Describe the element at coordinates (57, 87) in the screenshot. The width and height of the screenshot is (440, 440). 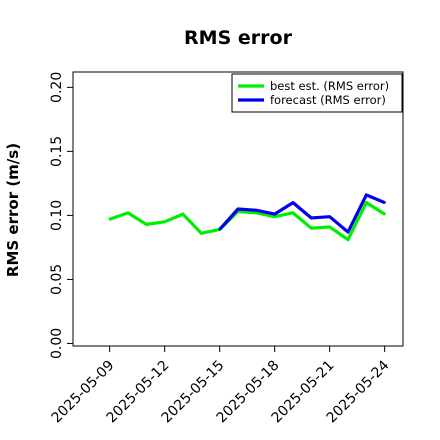
I see `y-tick-label: 0.20` at that location.